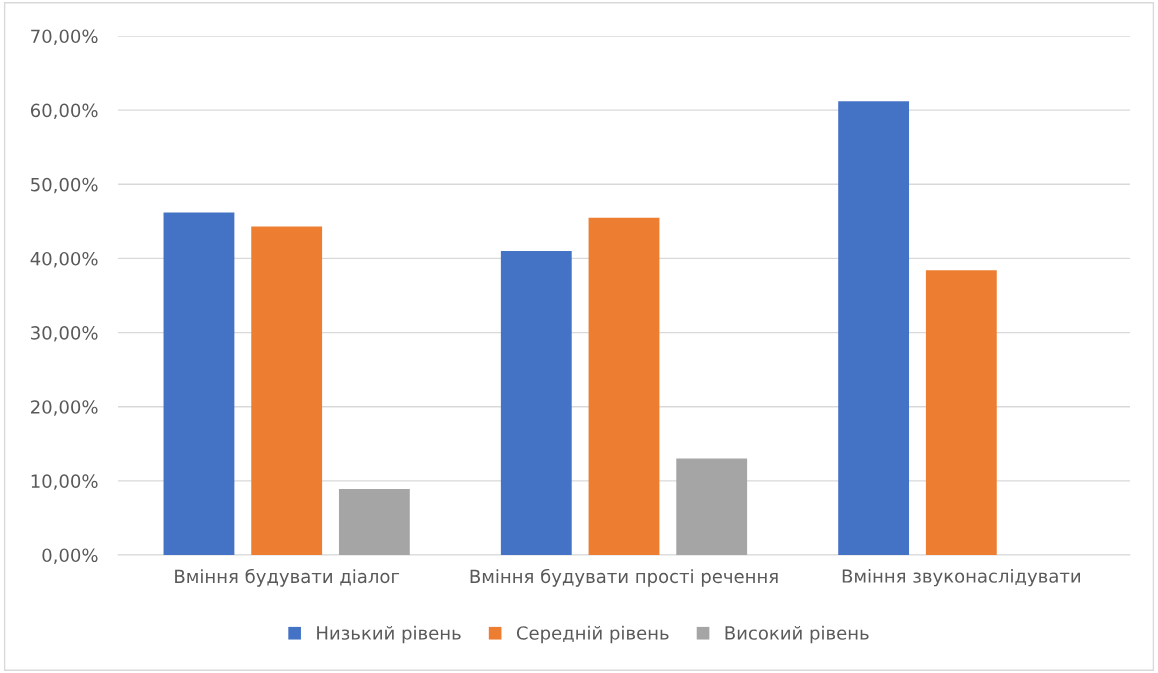 The width and height of the screenshot is (1158, 673). Describe the element at coordinates (287, 577) in the screenshot. I see `x-tick-label: Вміння будувати діалог` at that location.